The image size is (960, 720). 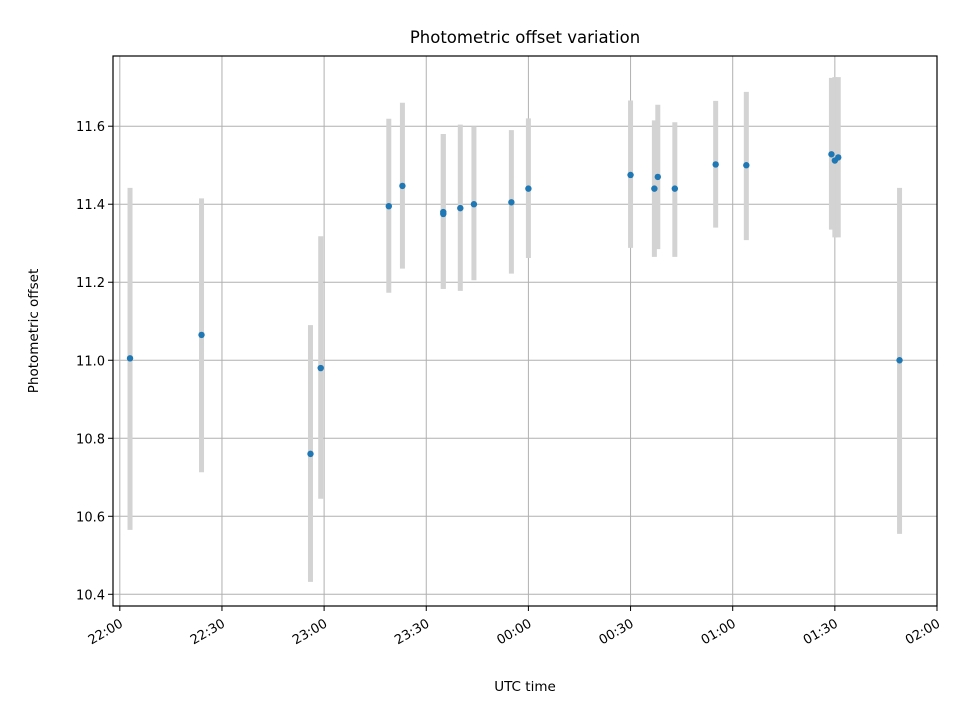 What do you see at coordinates (106, 632) in the screenshot?
I see `x-tick-label: 22:00` at bounding box center [106, 632].